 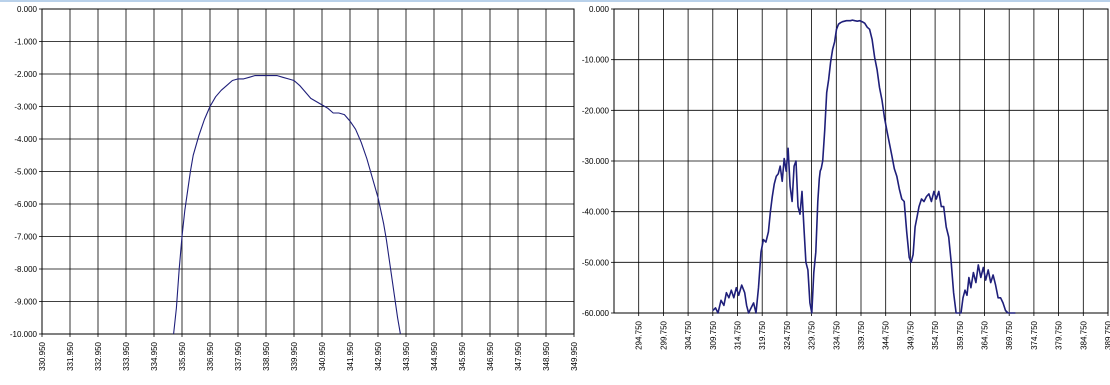 What do you see at coordinates (378, 355) in the screenshot?
I see `x-tick-label: 342.950` at bounding box center [378, 355].